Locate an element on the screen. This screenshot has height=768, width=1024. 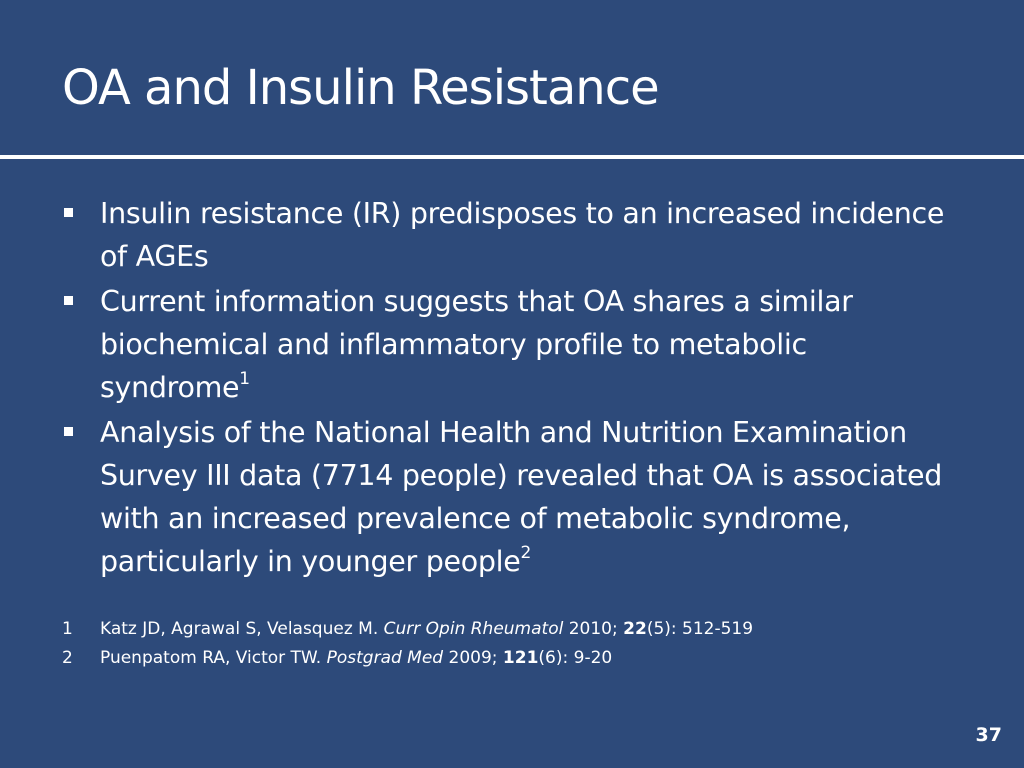
page-number: 37 is located at coordinates (988, 735).